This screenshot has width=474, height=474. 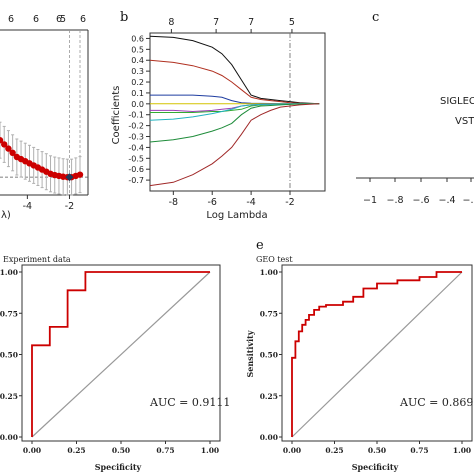 I want to click on panel-b-x-tick: -8, so click(x=173, y=202).